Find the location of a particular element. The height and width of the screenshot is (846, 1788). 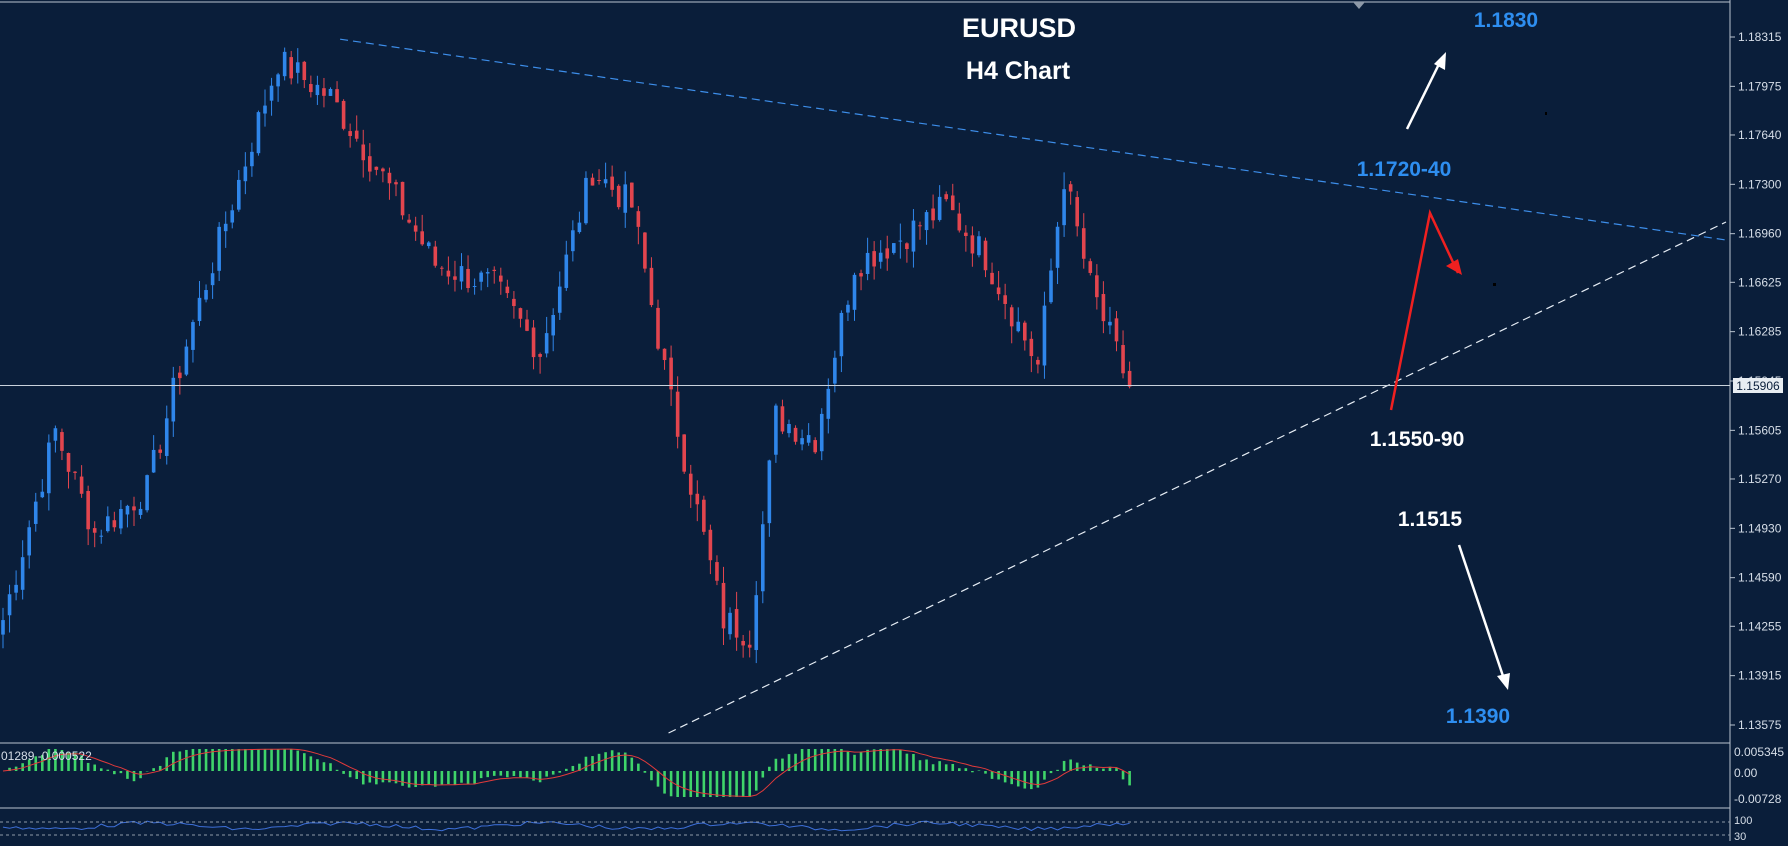

price-axis-tick: 1.16960 is located at coordinates (1760, 234).